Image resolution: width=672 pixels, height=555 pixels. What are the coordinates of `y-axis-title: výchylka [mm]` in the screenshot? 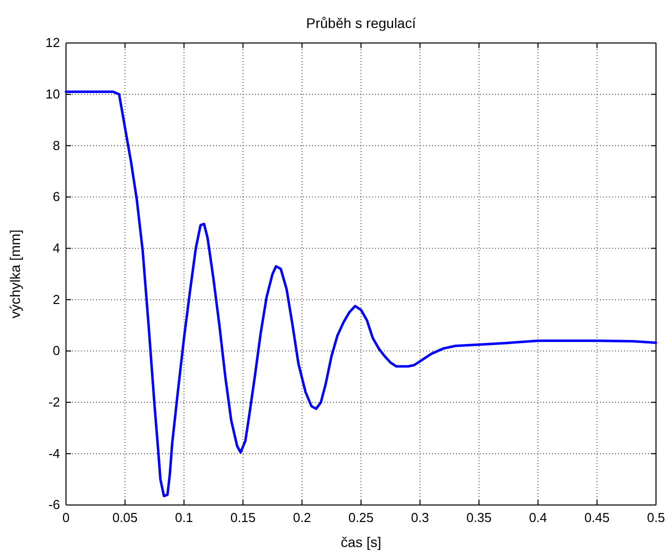 It's located at (15, 274).